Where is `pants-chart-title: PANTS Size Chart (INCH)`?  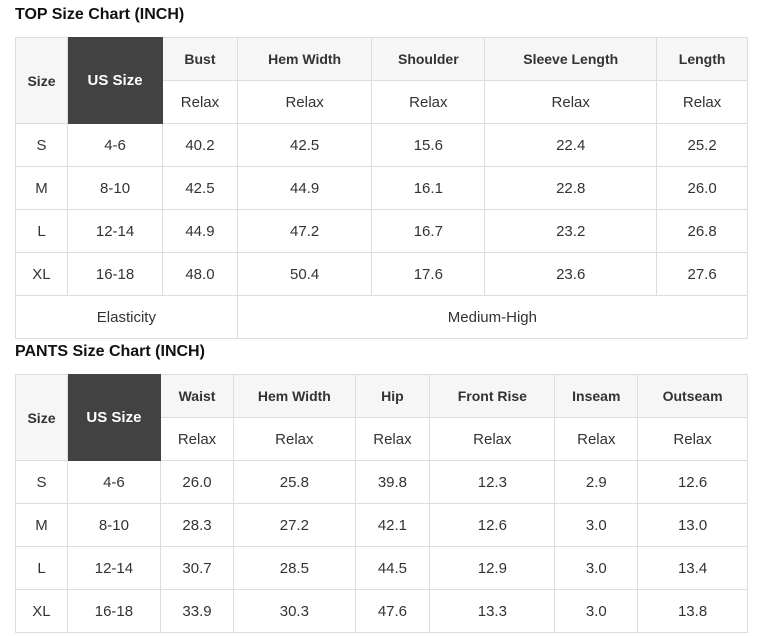 pants-chart-title: PANTS Size Chart (INCH) is located at coordinates (110, 351).